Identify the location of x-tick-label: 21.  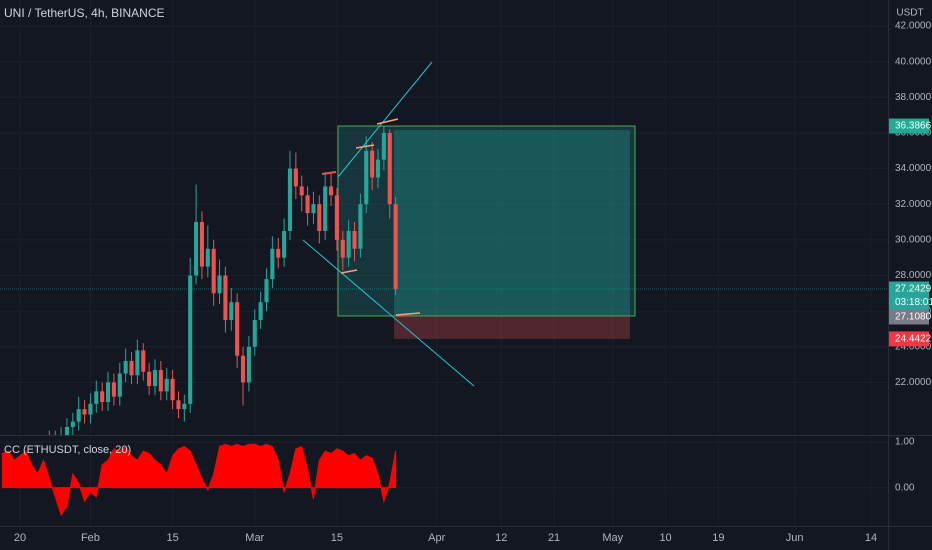
(554, 538).